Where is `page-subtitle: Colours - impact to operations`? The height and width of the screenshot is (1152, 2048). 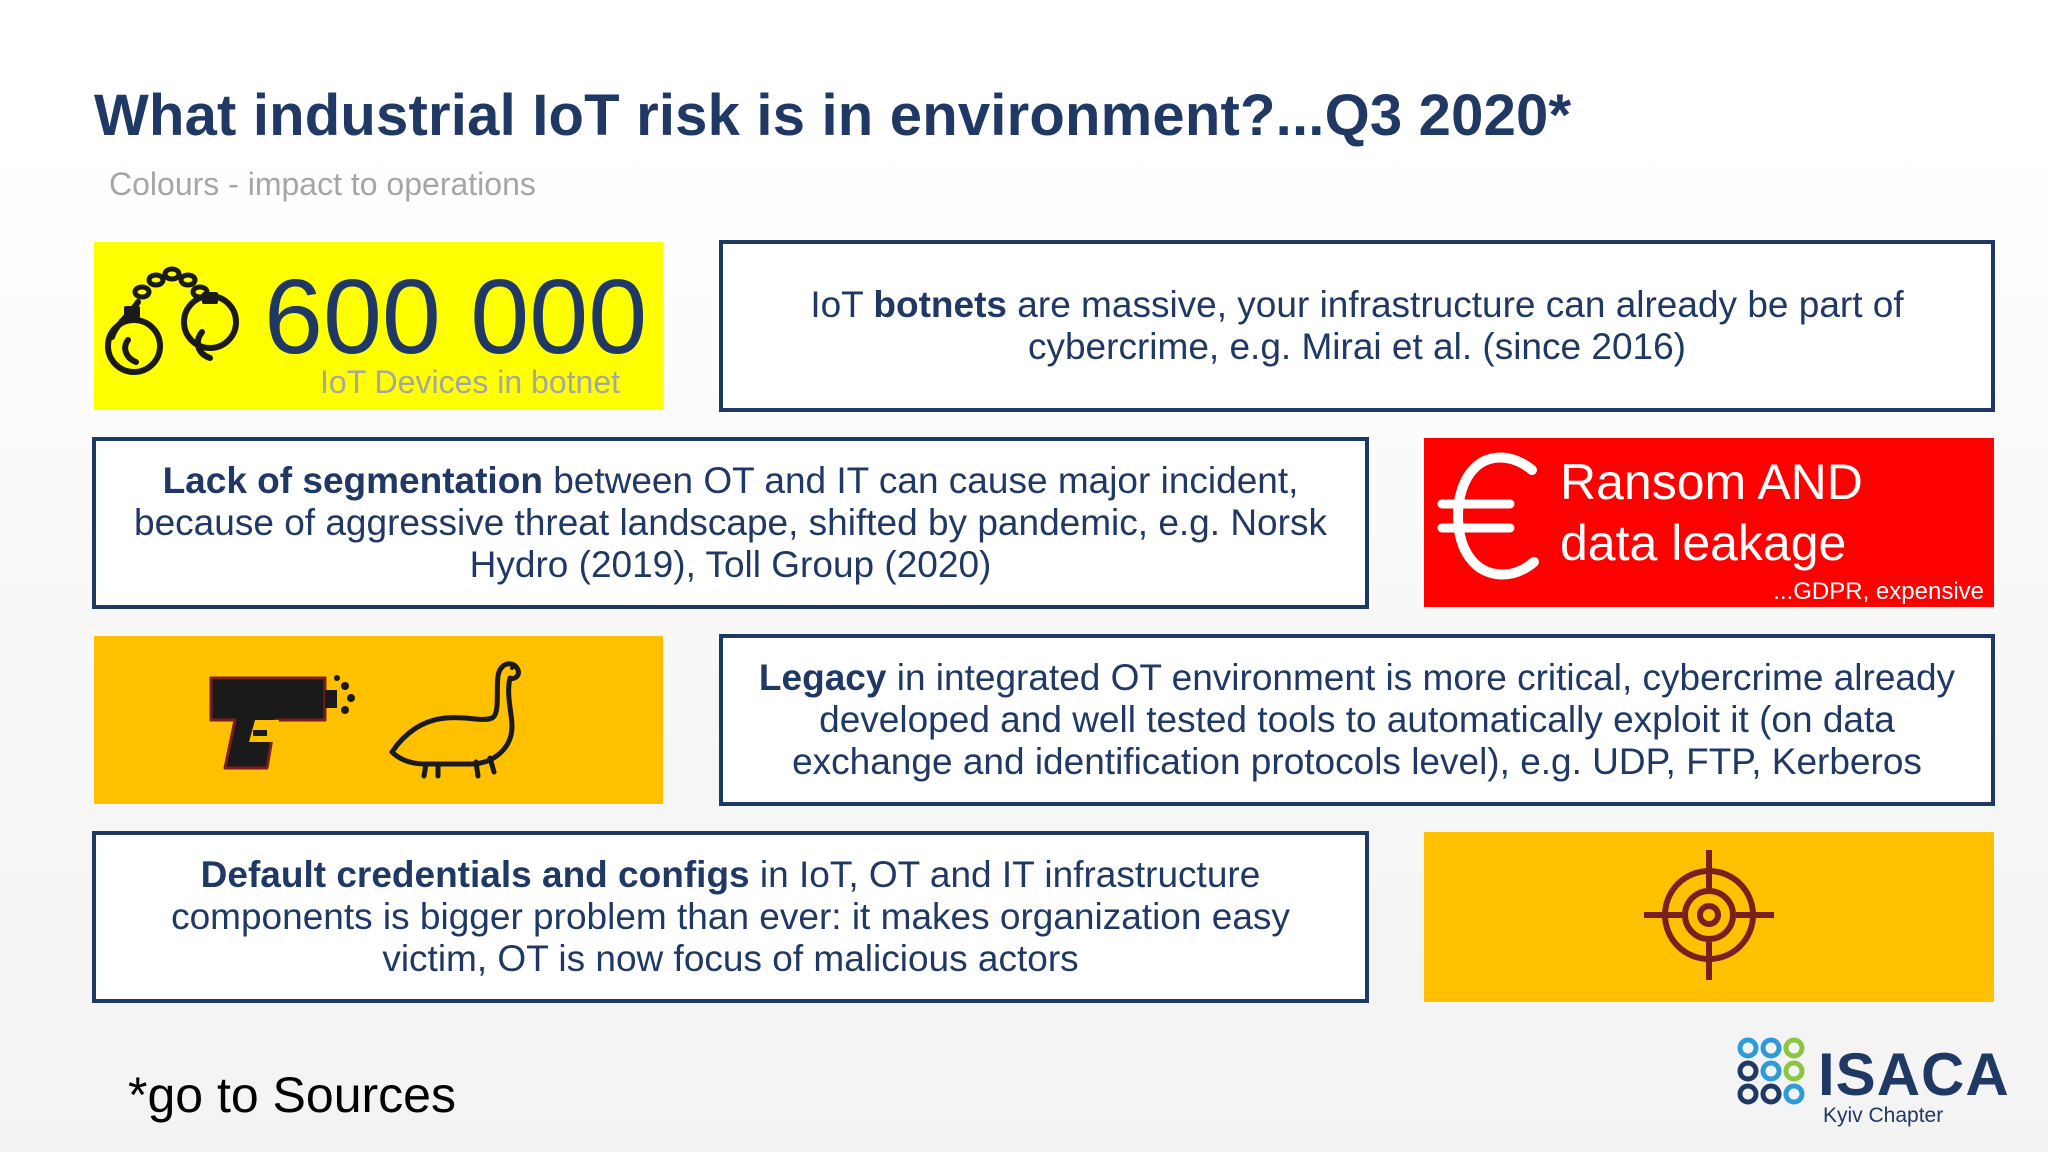 page-subtitle: Colours - impact to operations is located at coordinates (322, 184).